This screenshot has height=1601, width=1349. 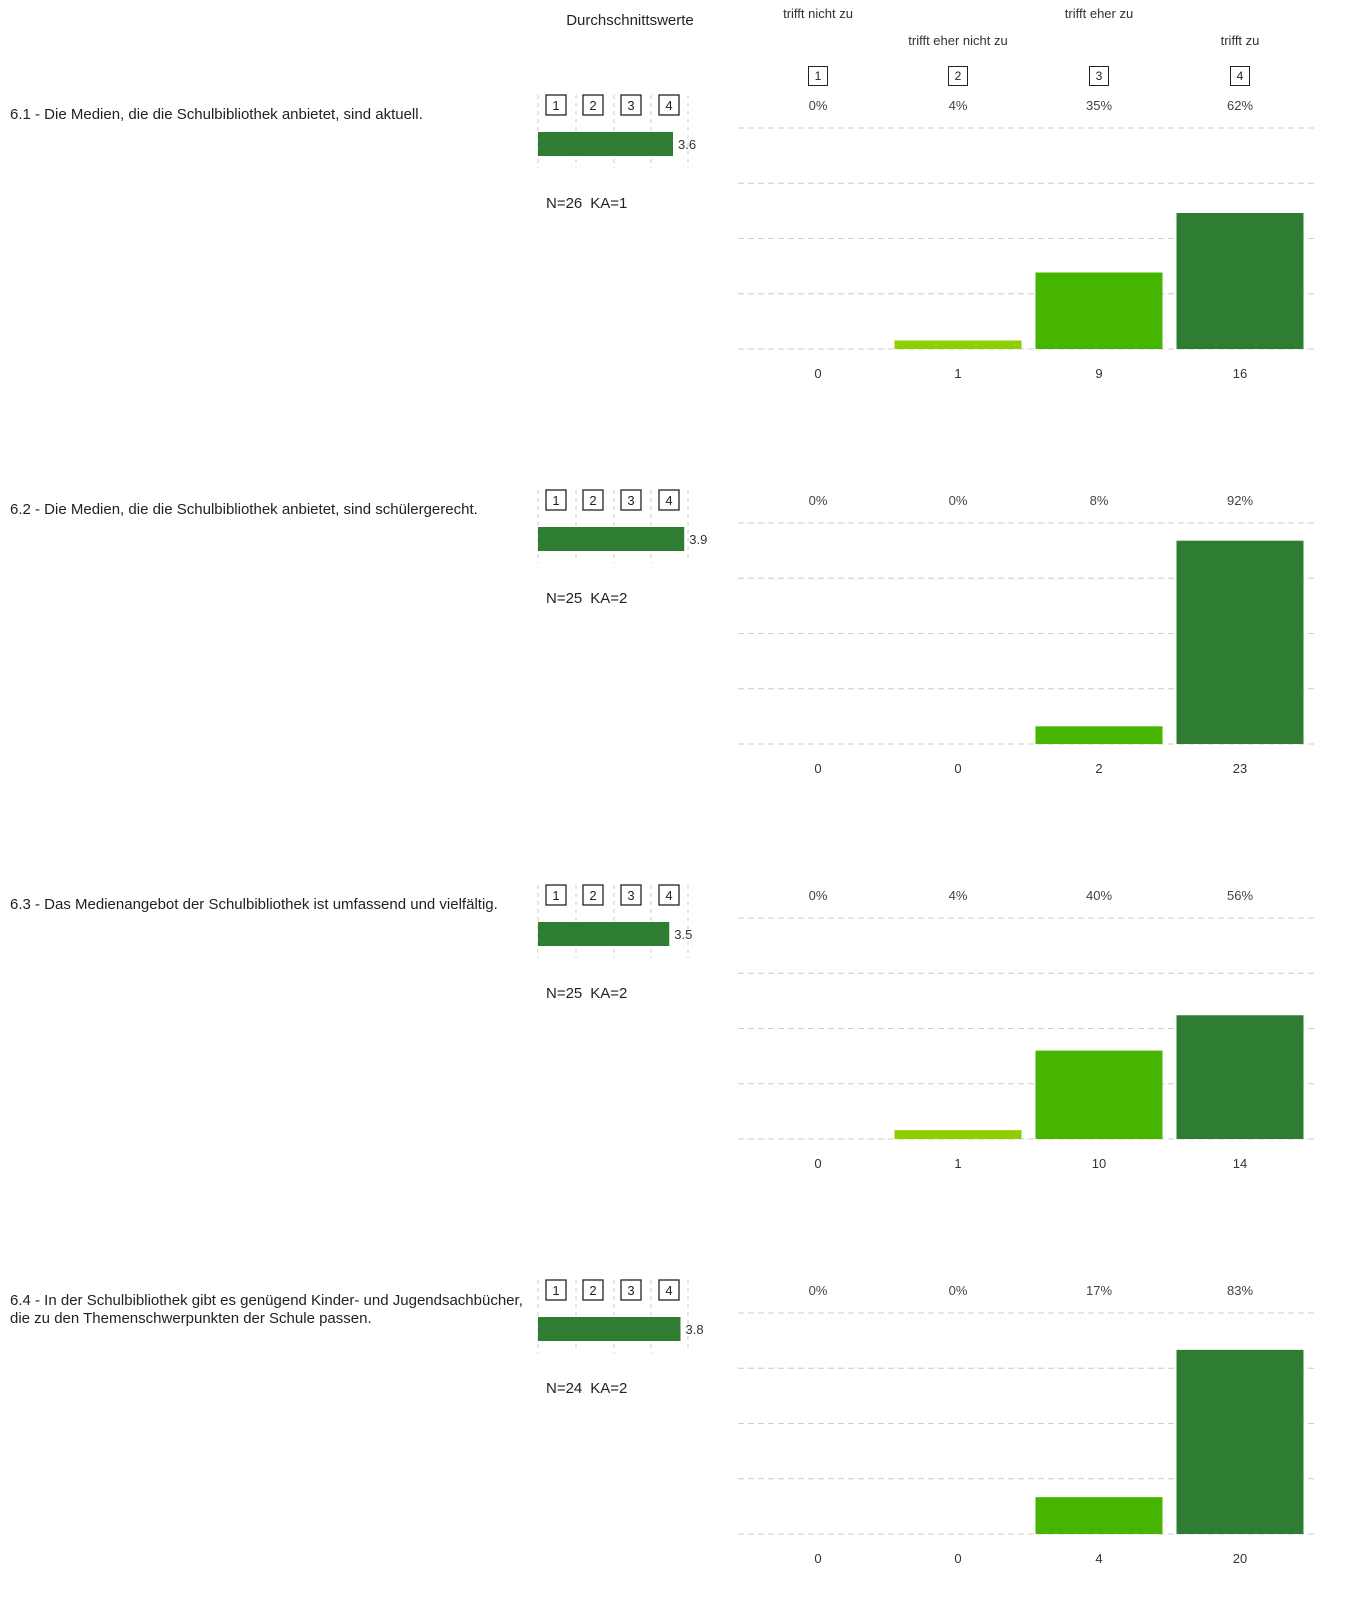 What do you see at coordinates (695, 1329) in the screenshot?
I see `average-value-label: 3.8` at bounding box center [695, 1329].